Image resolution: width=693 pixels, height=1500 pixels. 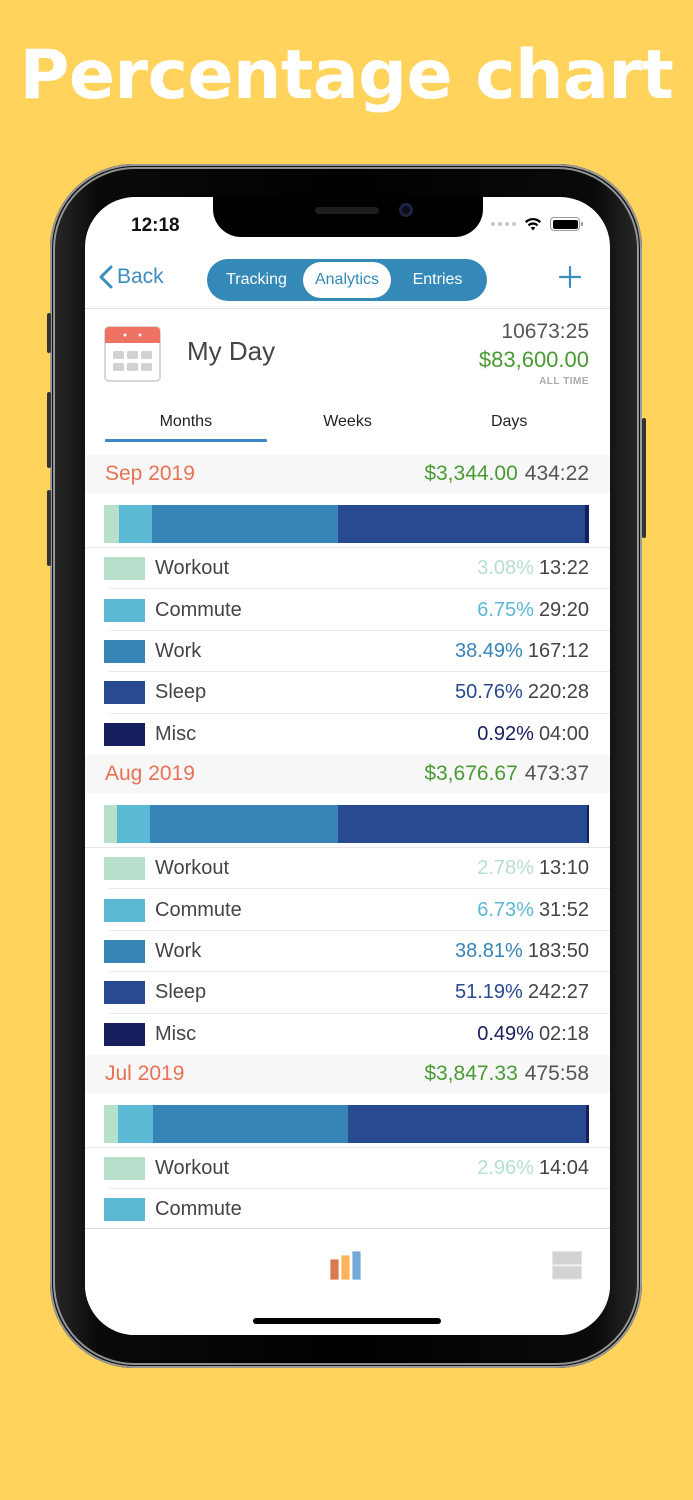 I want to click on total-money: $83,600.00, so click(x=533, y=359).